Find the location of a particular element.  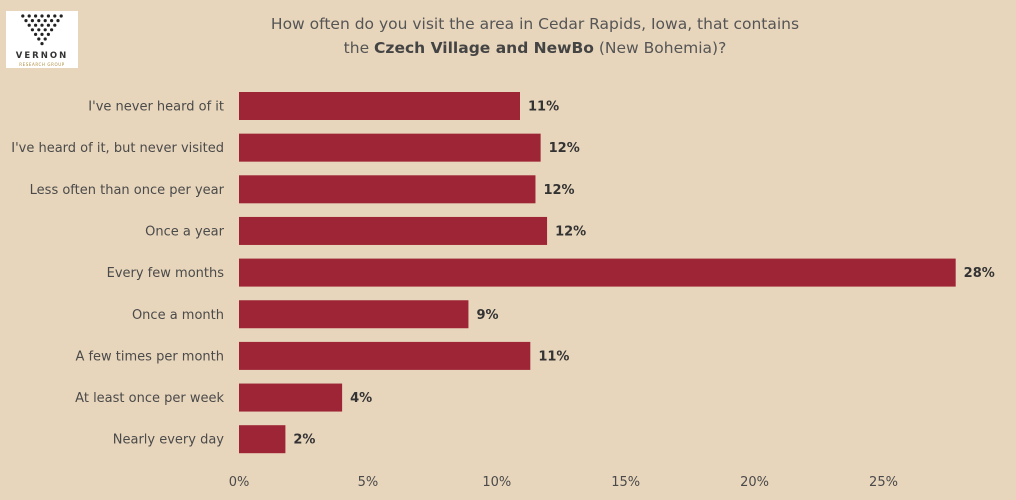

logo-name: VERNON is located at coordinates (42, 56).